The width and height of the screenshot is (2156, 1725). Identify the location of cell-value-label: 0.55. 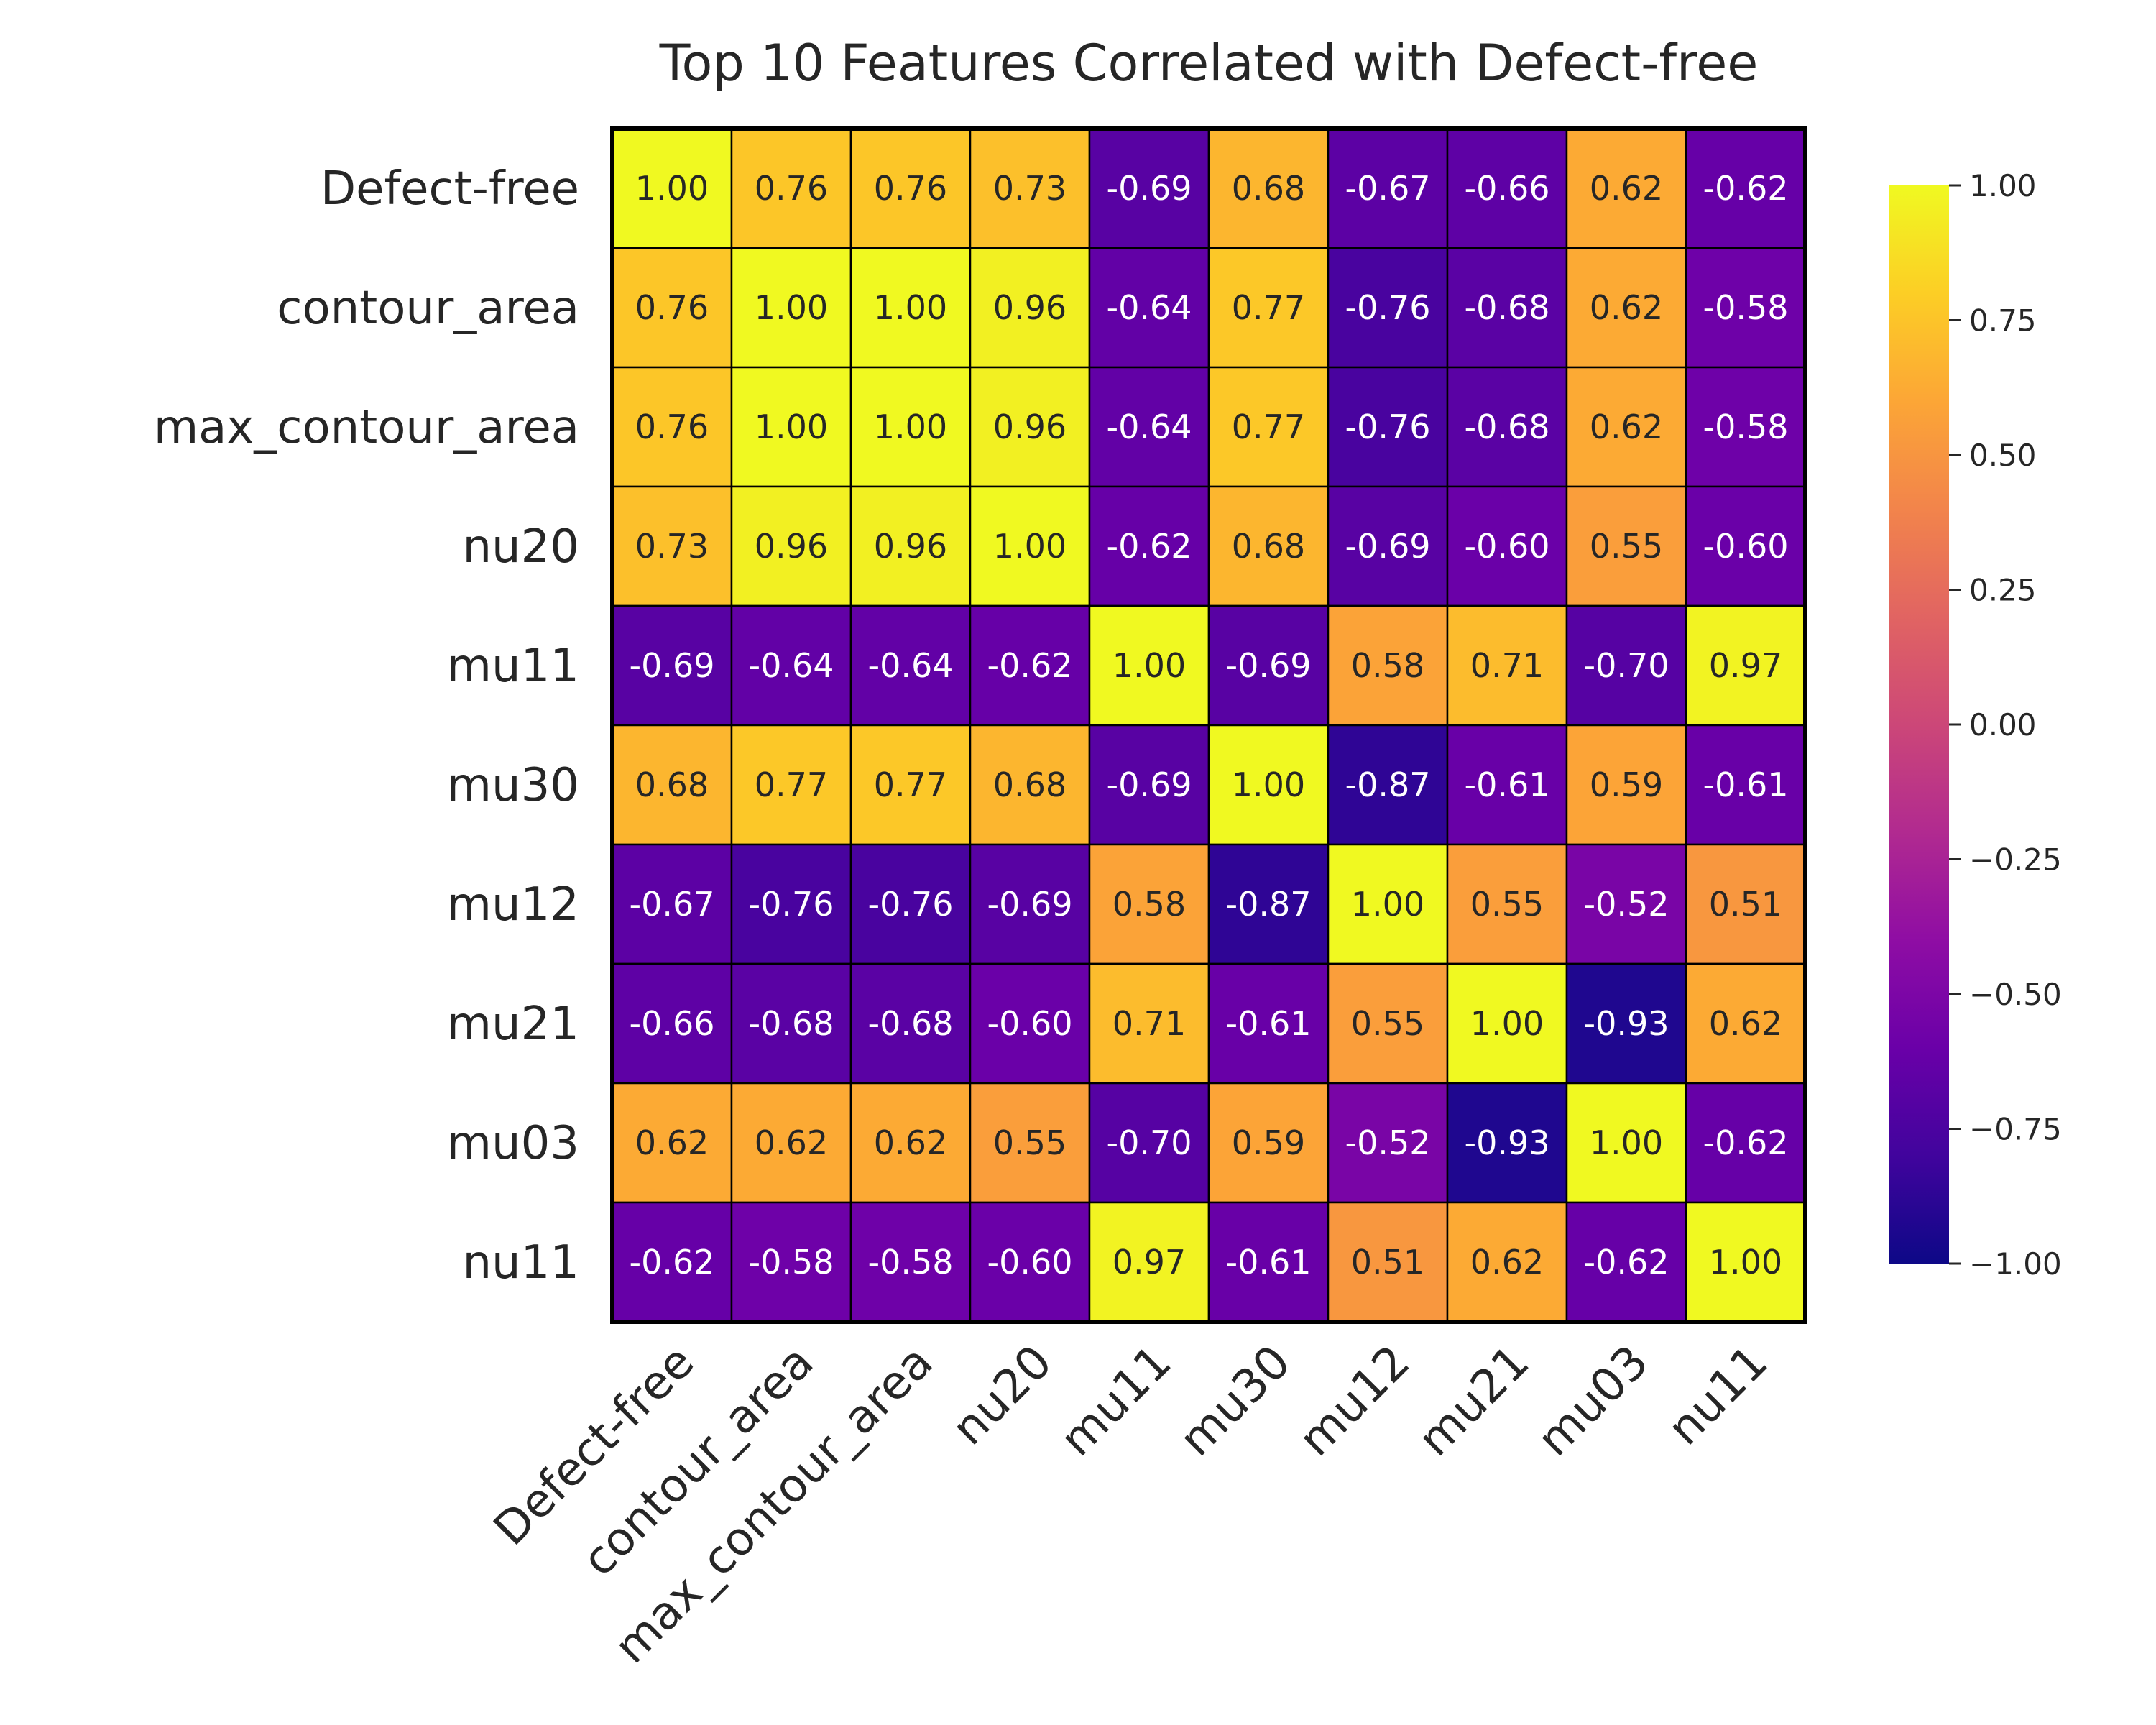
(1387, 1023).